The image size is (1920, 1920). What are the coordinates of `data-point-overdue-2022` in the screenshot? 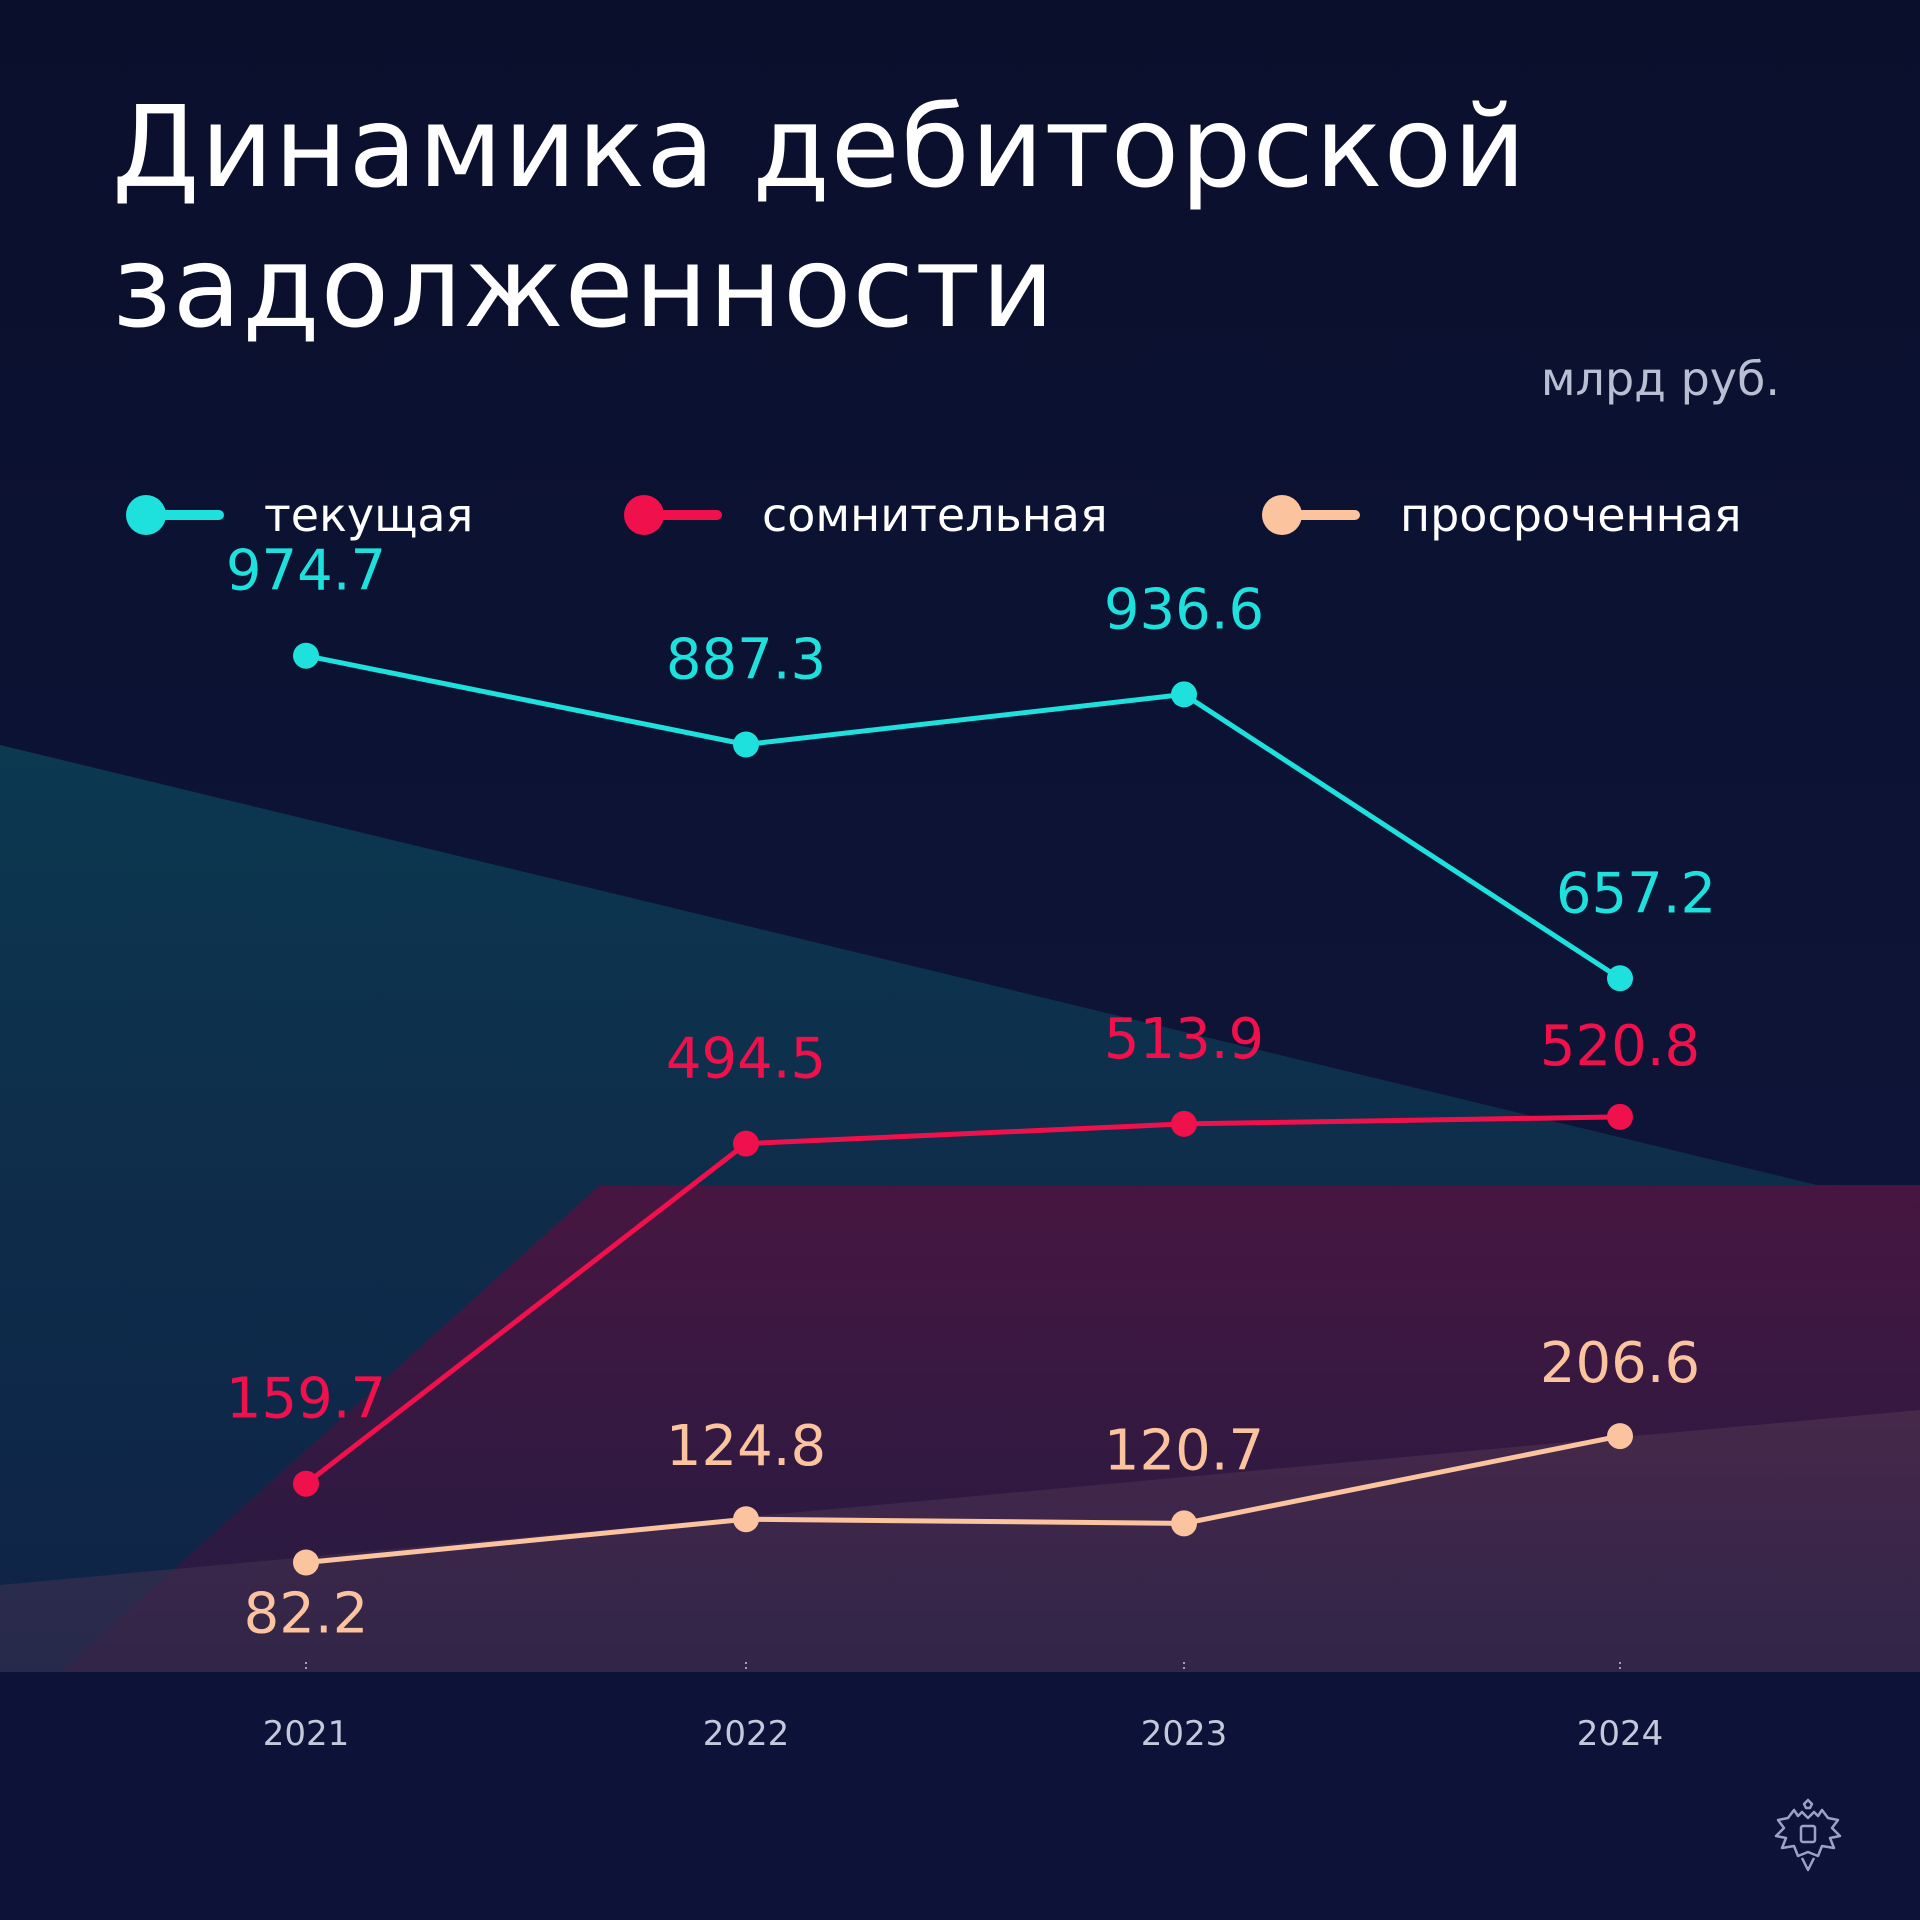 It's located at (746, 1519).